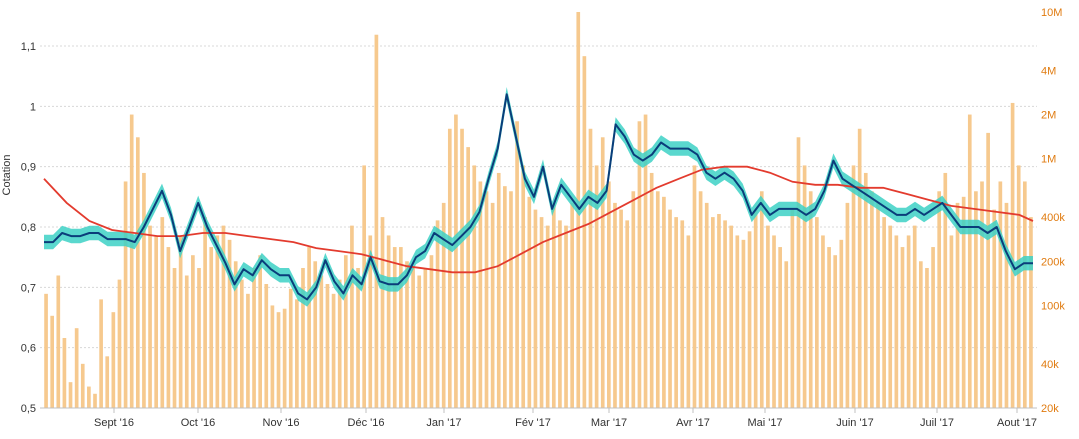 Image resolution: width=1079 pixels, height=439 pixels. I want to click on y-right-tick-label: 20k, so click(1050, 409).